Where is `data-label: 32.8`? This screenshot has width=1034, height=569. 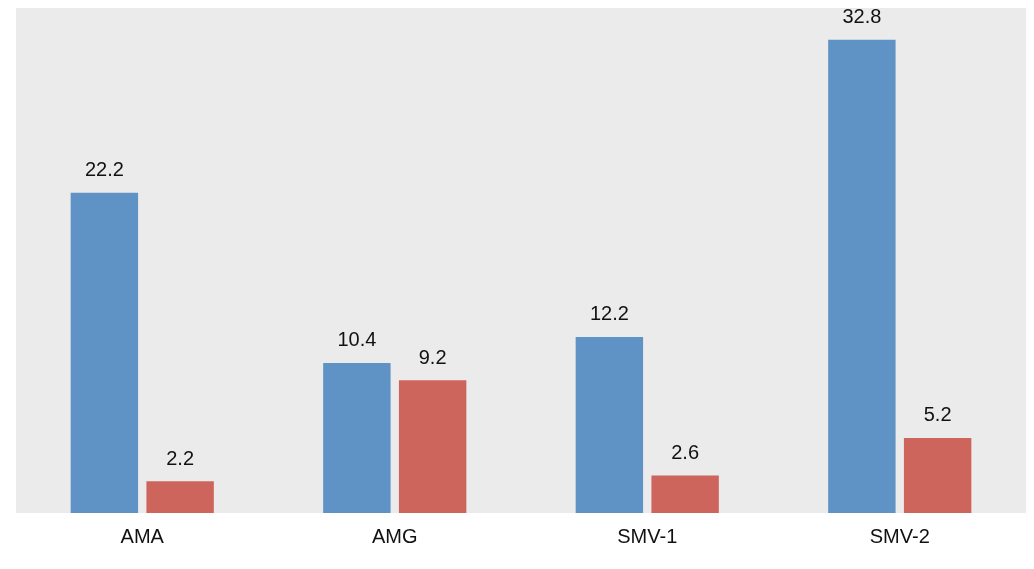
data-label: 32.8 is located at coordinates (862, 16).